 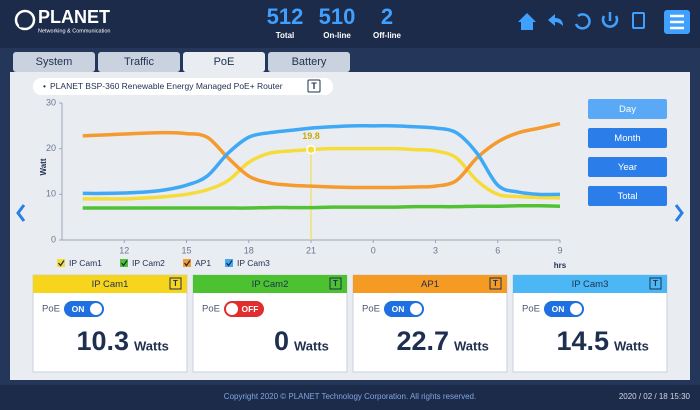 What do you see at coordinates (51, 102) in the screenshot?
I see `y-tick-label: 30` at bounding box center [51, 102].